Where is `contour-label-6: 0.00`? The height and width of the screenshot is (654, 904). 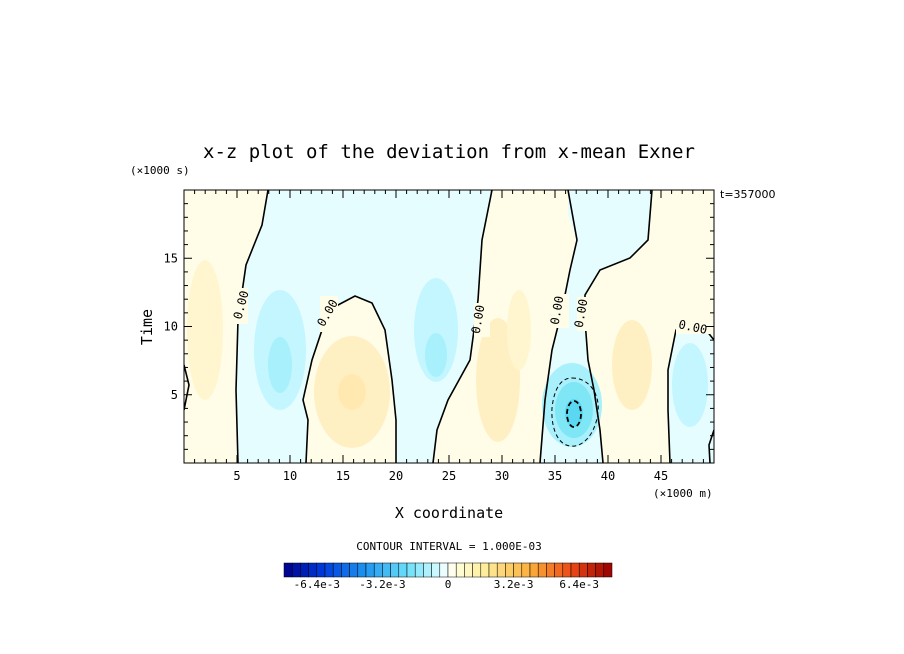 contour-label-6: 0.00 is located at coordinates (692, 327).